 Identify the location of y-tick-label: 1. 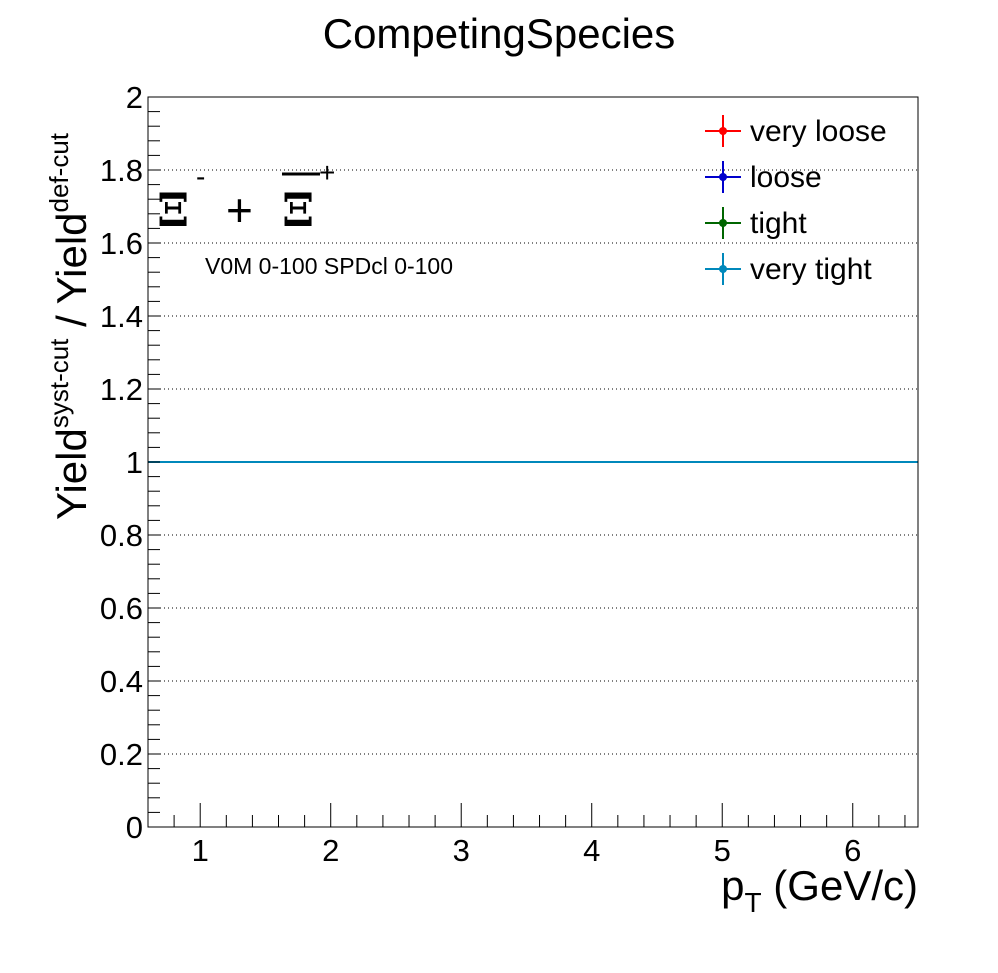
(134, 462).